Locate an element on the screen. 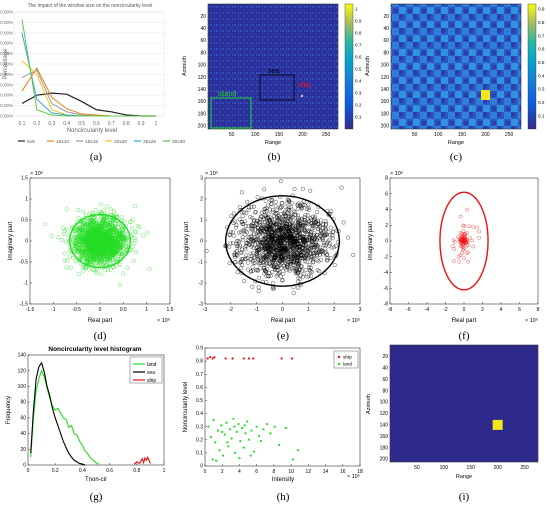 Image resolution: width=550 pixels, height=508 pixels. chart-i-ylabel: Azimuth is located at coordinates (369, 404).